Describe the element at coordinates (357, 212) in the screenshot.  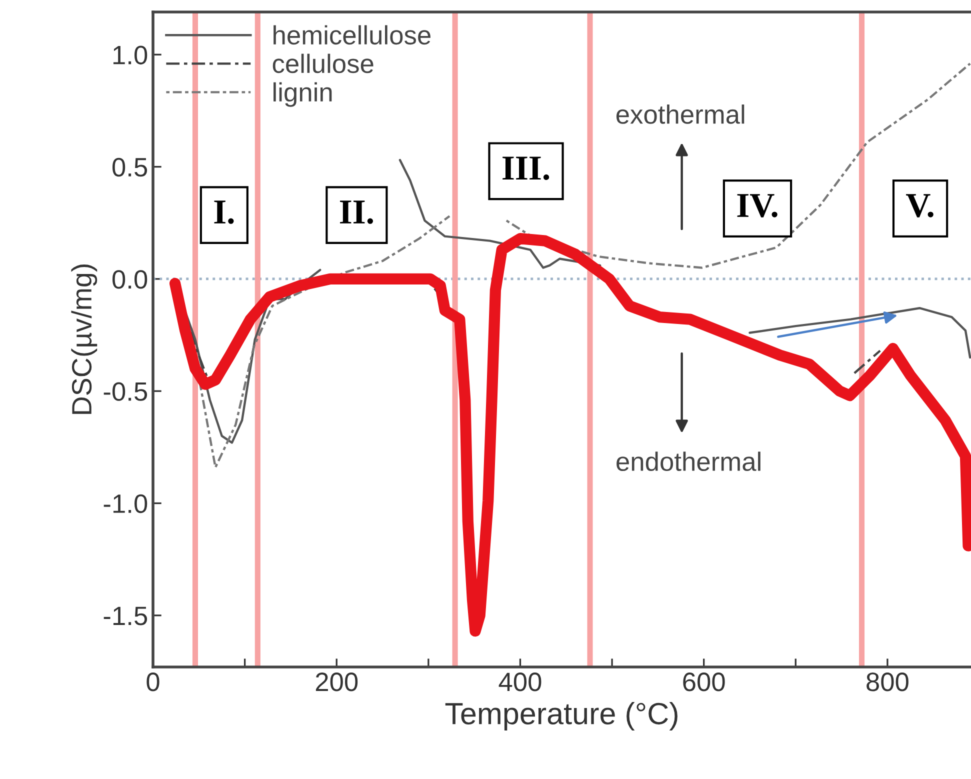
I see `annotation: II.` at that location.